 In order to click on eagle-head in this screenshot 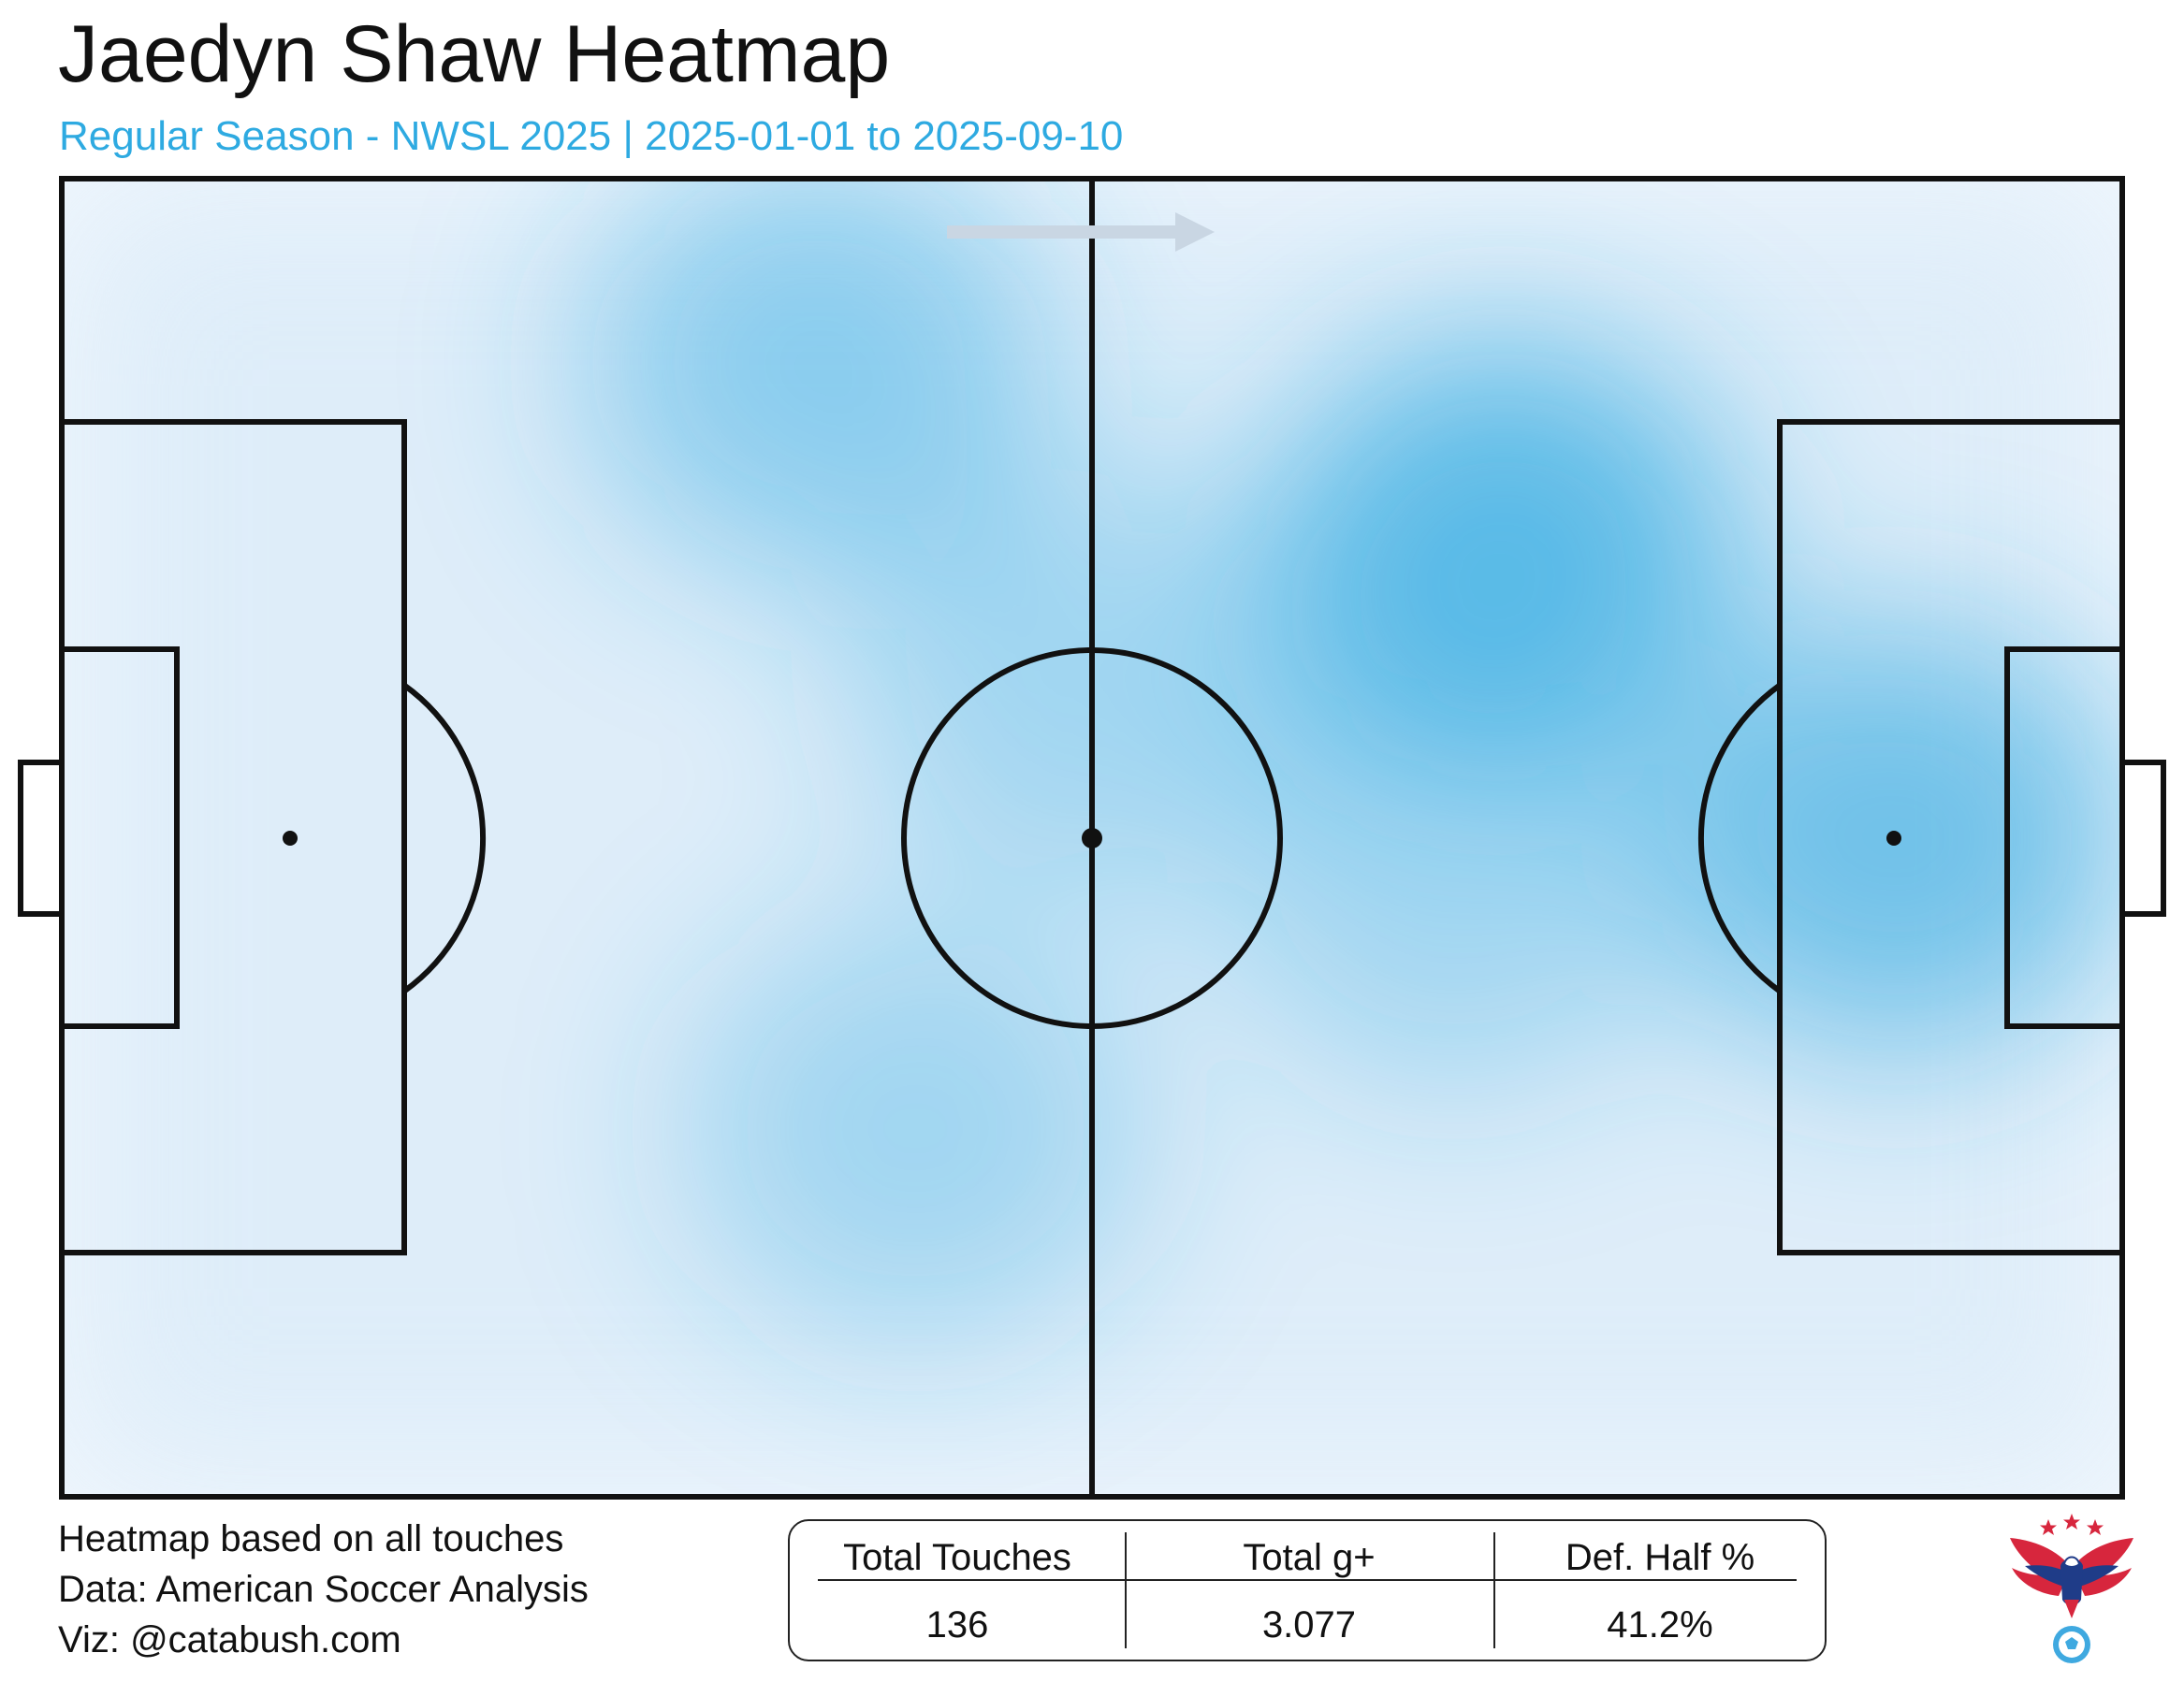, I will do `click(2071, 1562)`.